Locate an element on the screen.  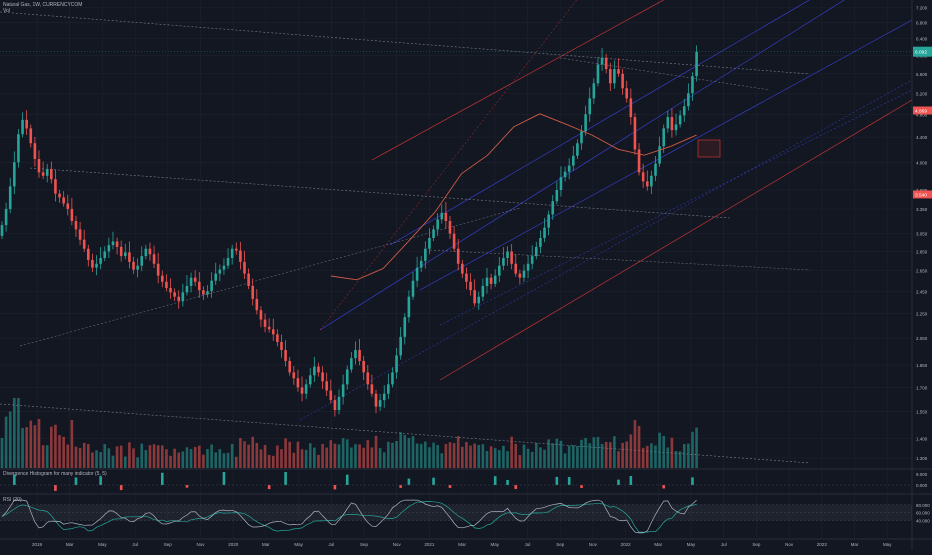
time-tick-label: Jul is located at coordinates (724, 544).